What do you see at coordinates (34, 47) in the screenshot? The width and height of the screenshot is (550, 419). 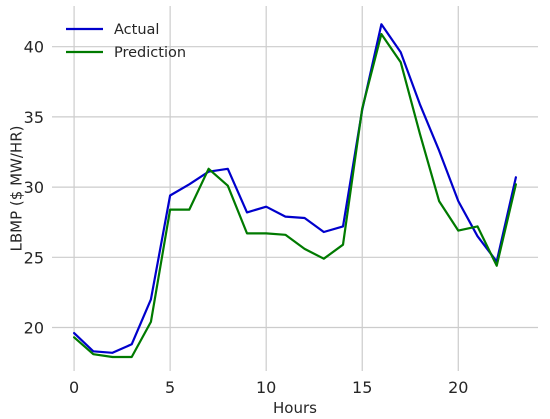 I see `y-tick-label: 40` at bounding box center [34, 47].